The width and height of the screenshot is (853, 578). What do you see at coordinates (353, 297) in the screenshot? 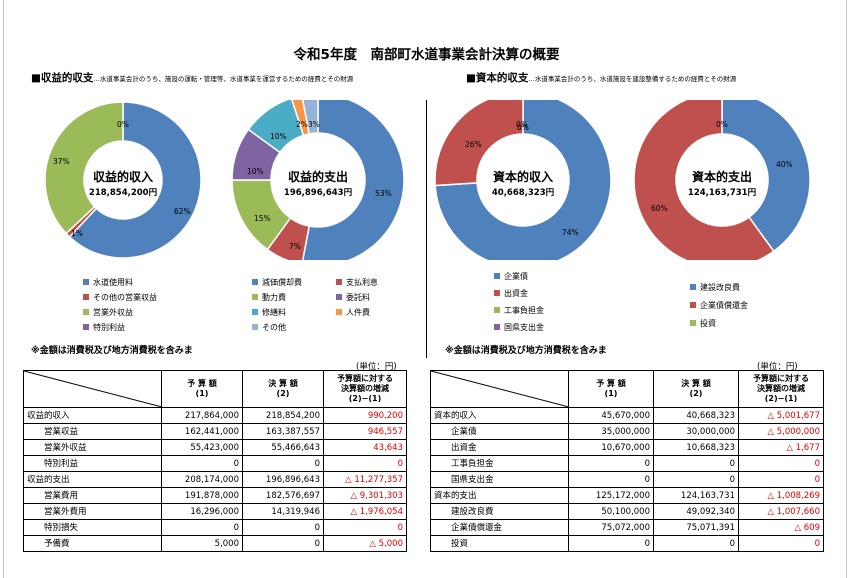
I see `legend-item: 委託料` at bounding box center [353, 297].